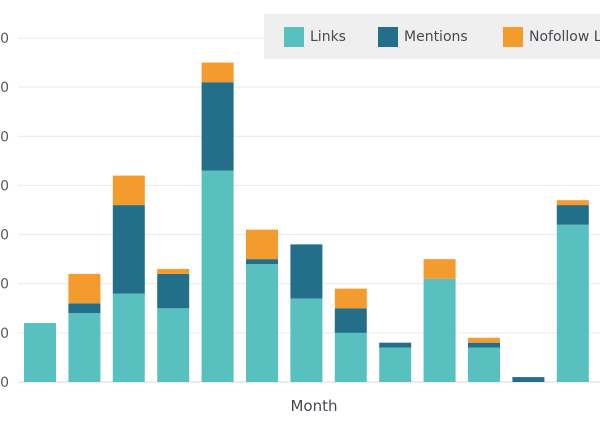 The width and height of the screenshot is (600, 423). Describe the element at coordinates (328, 37) in the screenshot. I see `legend-label-links: Links` at that location.